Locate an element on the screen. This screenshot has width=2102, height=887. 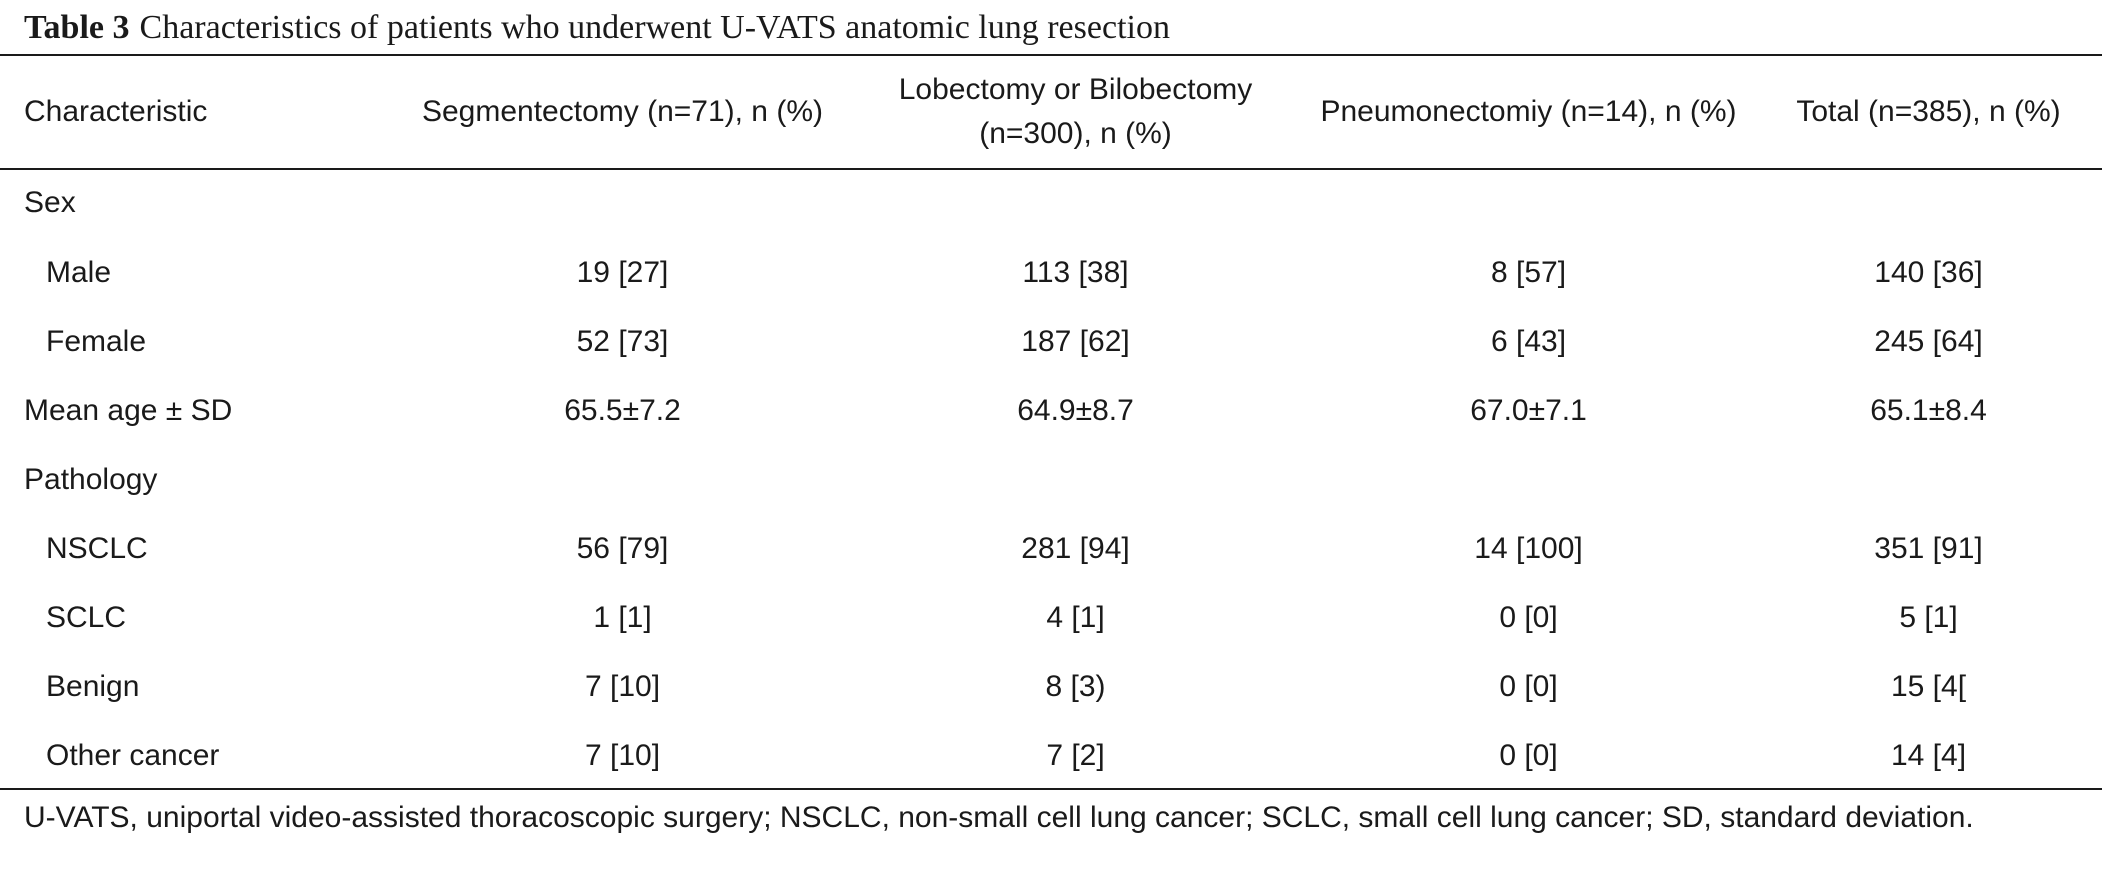
table-header-rule is located at coordinates (1051, 169).